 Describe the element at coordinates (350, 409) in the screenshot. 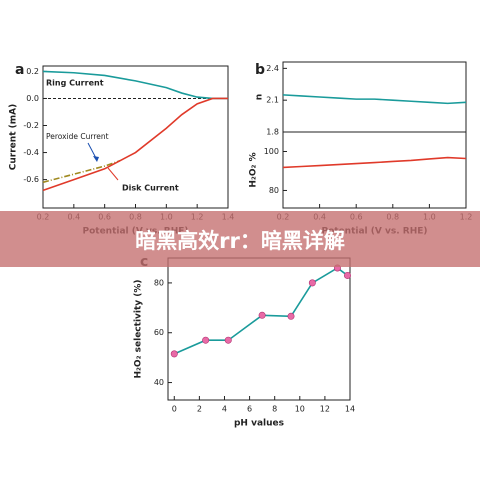

I see `x-tick-label: 14` at that location.